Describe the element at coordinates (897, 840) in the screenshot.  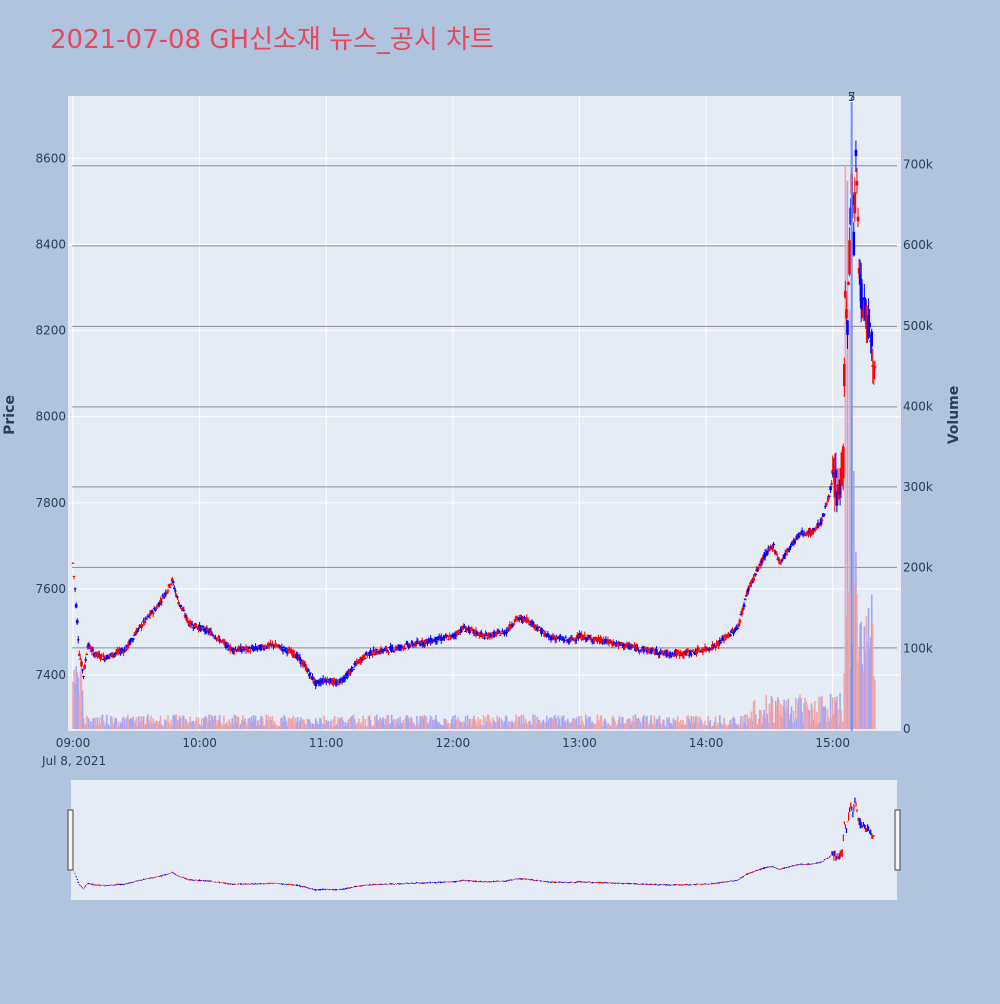
I see `range-slider-right-handle` at that location.